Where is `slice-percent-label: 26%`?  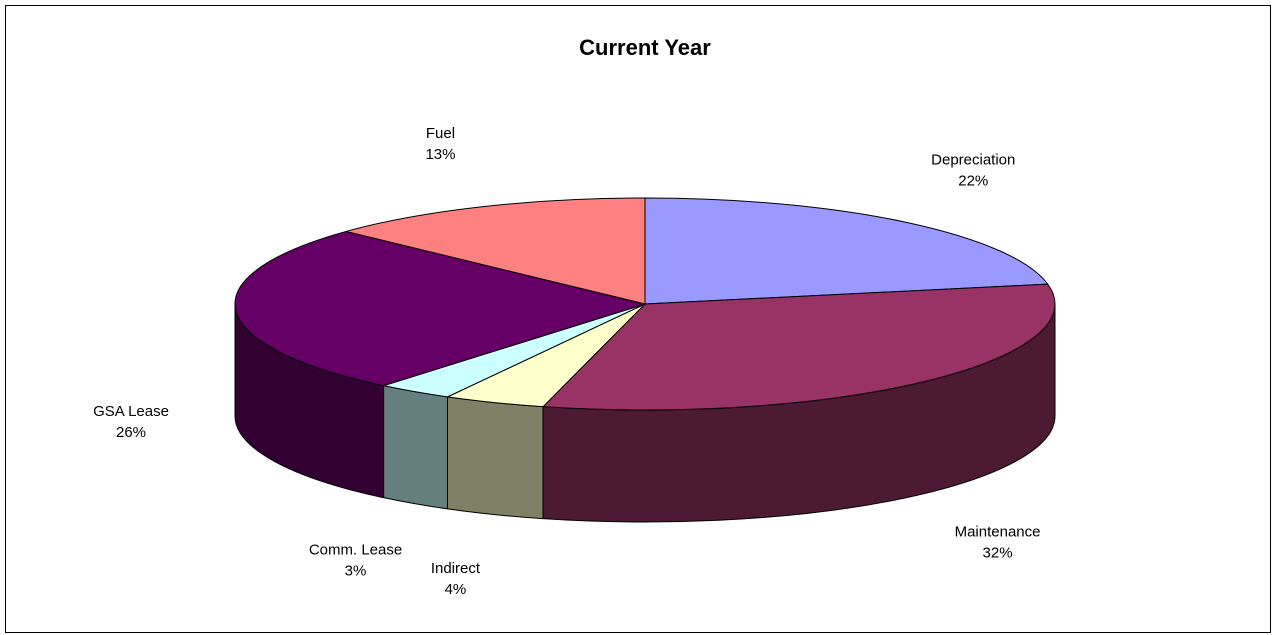 slice-percent-label: 26% is located at coordinates (131, 432).